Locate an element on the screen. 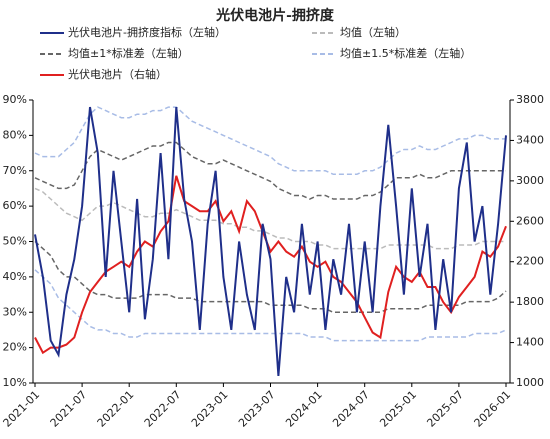  y-tick-label: 20% is located at coordinates (15, 347).